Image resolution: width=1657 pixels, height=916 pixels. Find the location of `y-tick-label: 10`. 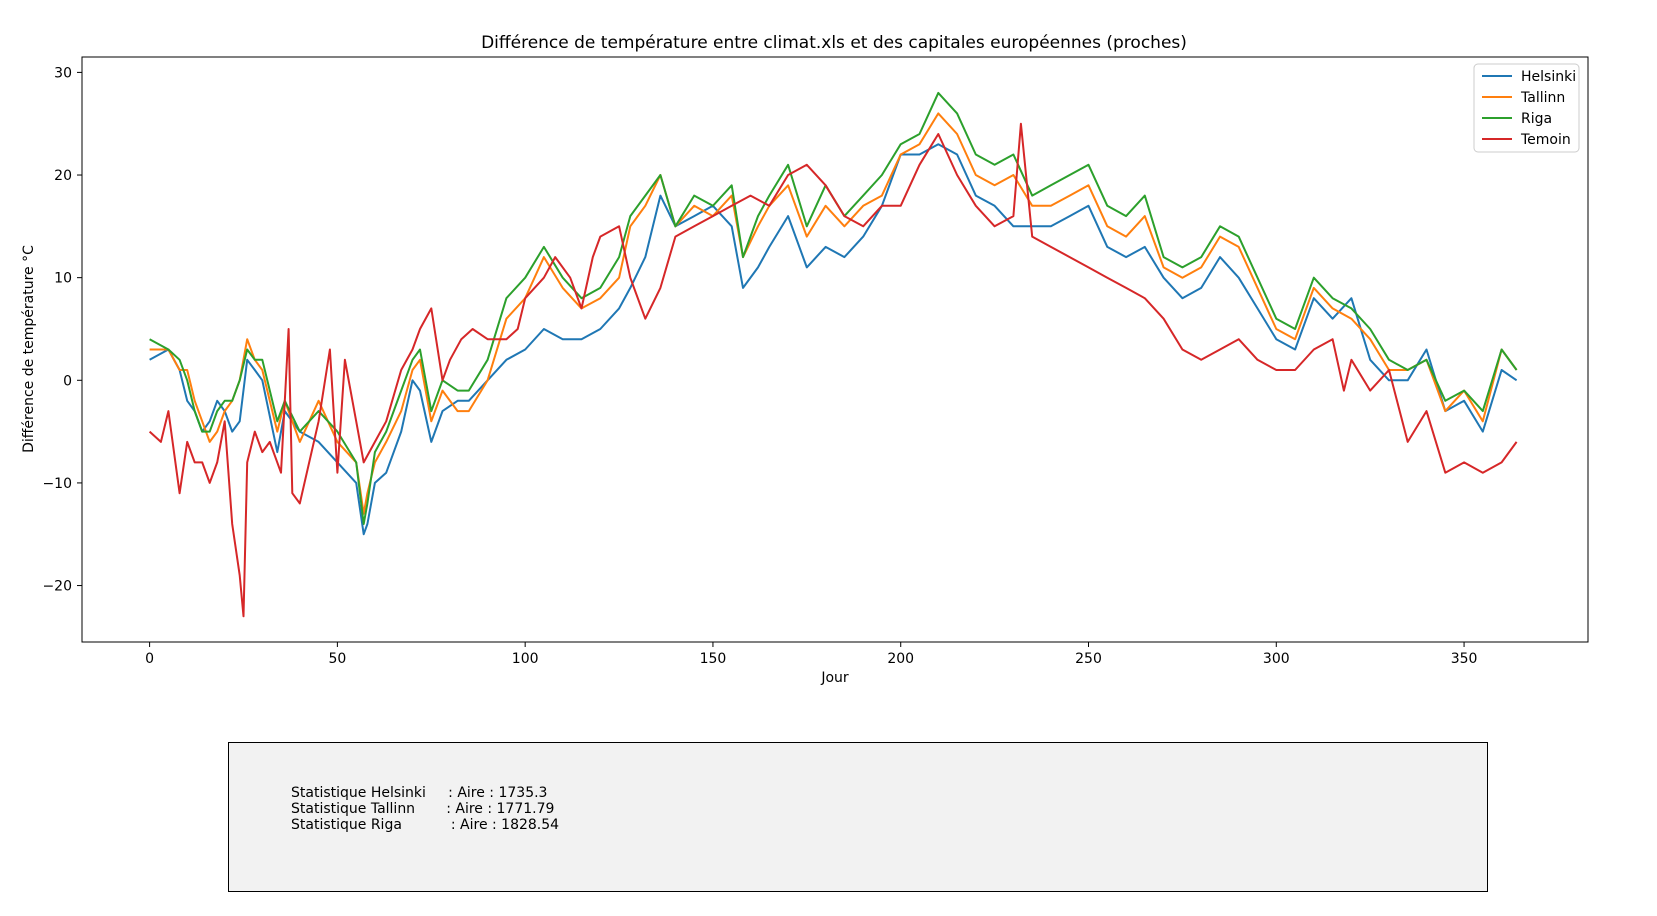

y-tick-label: 10 is located at coordinates (63, 279).